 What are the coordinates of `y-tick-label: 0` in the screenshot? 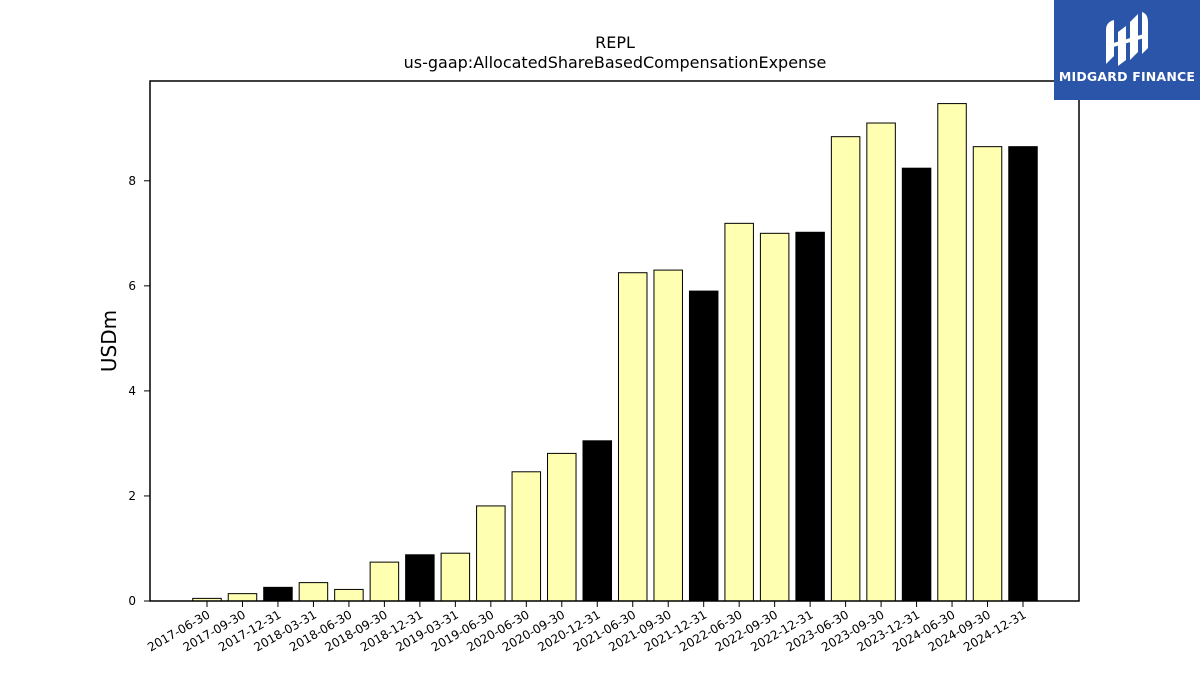 It's located at (132, 601).